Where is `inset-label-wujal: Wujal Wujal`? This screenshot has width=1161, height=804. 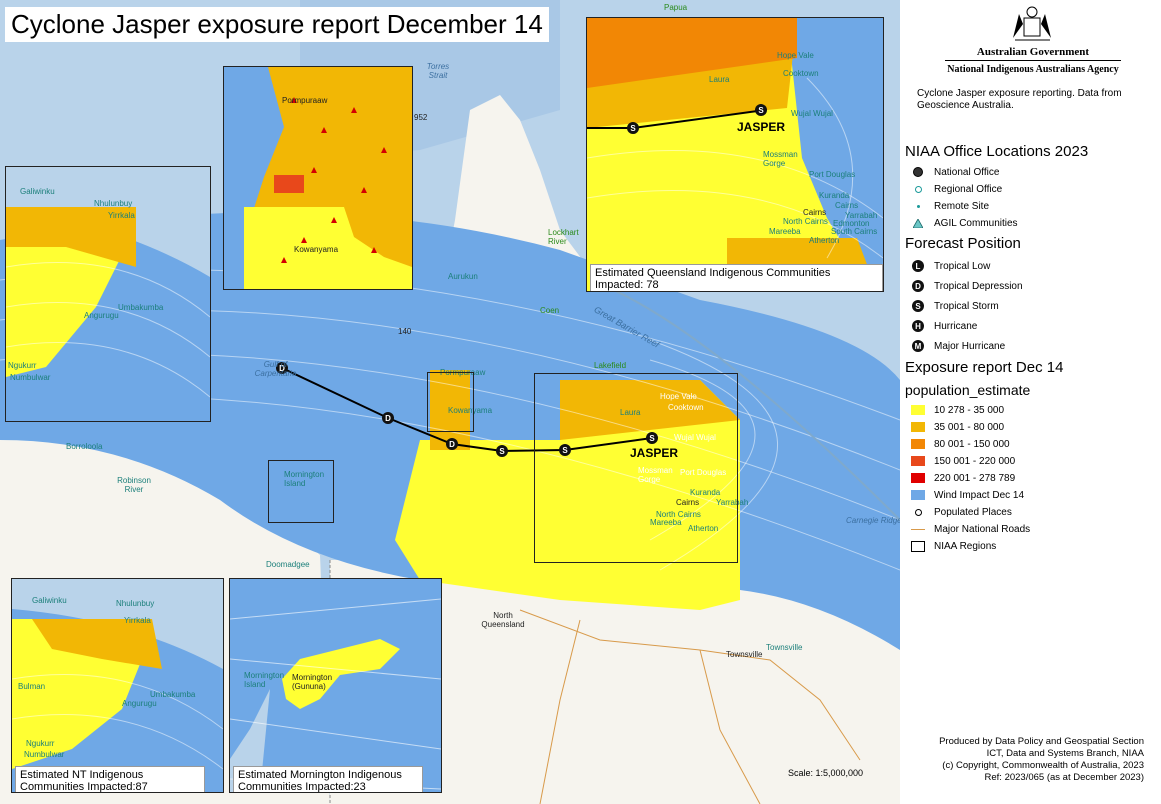
inset-label-wujal: Wujal Wujal is located at coordinates (812, 113).